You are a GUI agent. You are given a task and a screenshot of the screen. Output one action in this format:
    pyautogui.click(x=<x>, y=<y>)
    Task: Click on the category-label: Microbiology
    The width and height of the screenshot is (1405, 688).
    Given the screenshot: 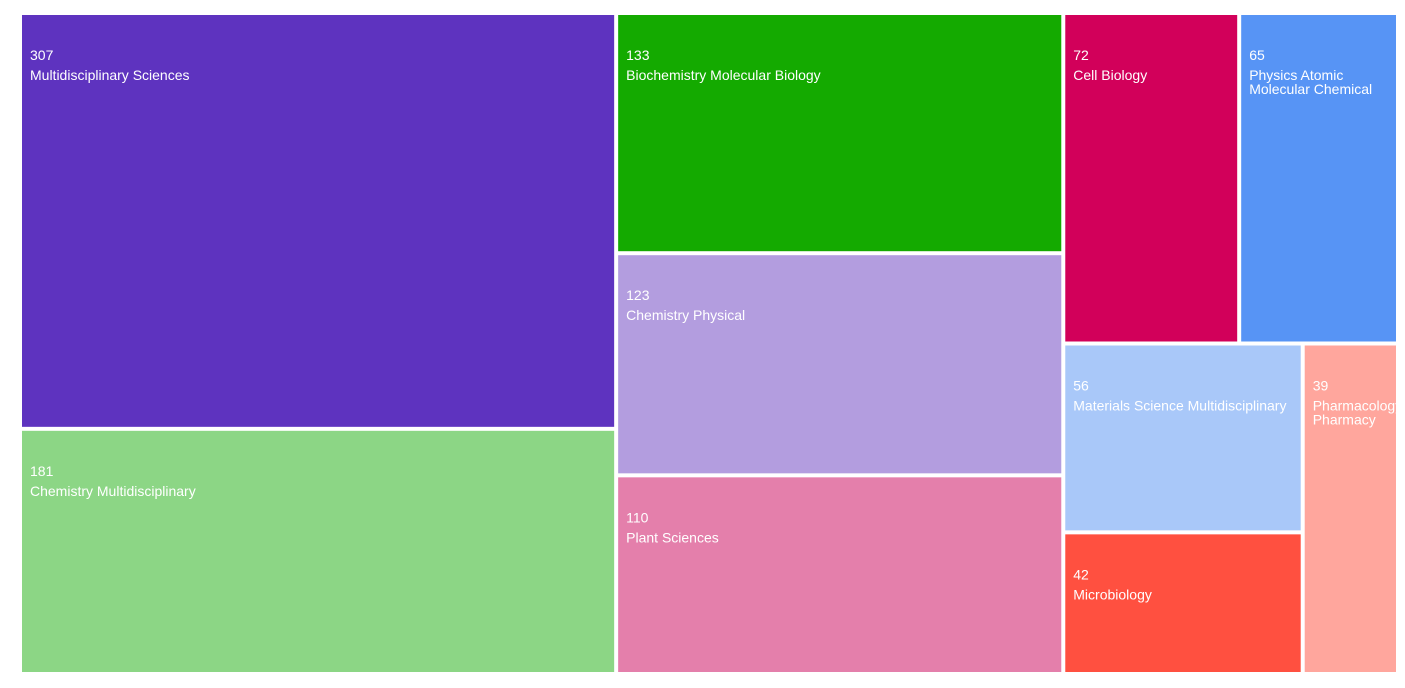 What is the action you would take?
    pyautogui.click(x=1112, y=594)
    